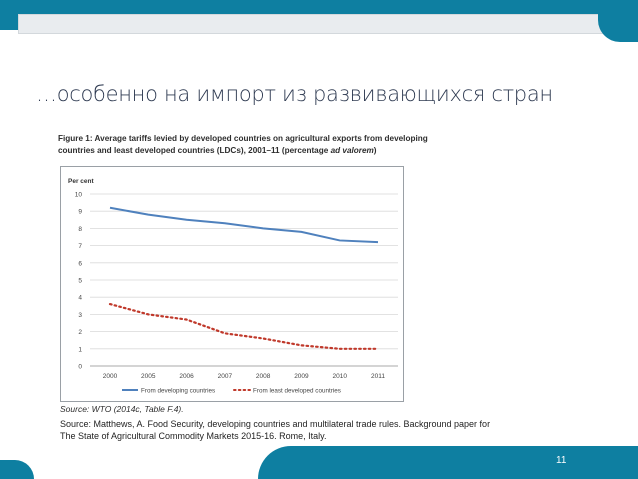 This screenshot has width=638, height=479. Describe the element at coordinates (80, 212) in the screenshot. I see `y-tick-label: 9` at that location.